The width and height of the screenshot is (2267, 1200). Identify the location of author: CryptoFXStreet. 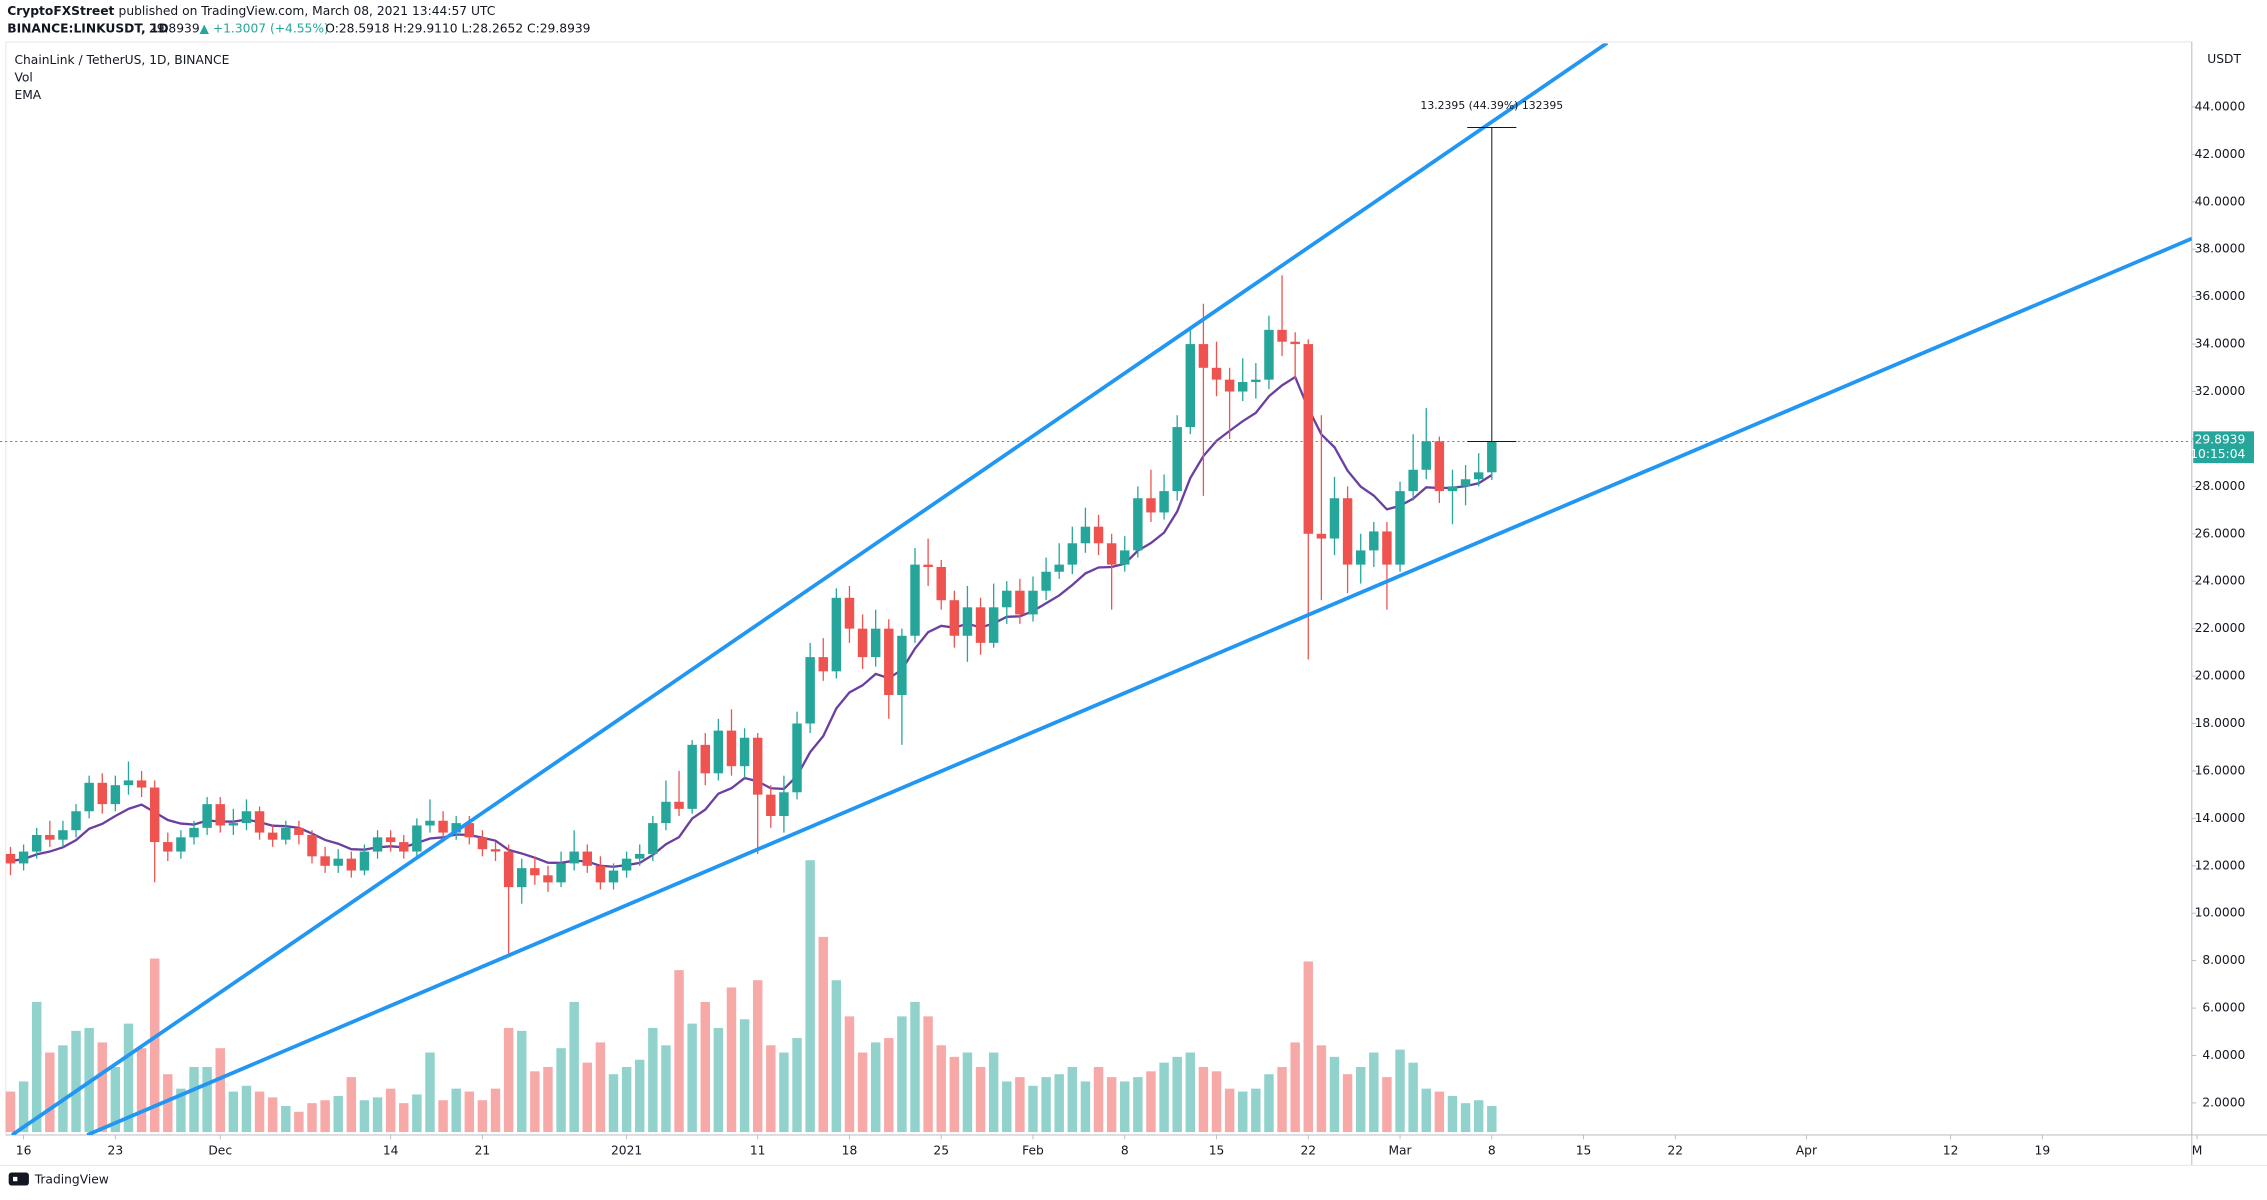
(60, 11).